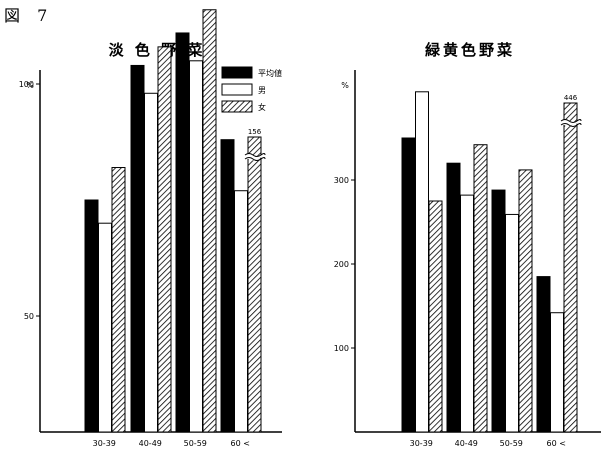  Describe the element at coordinates (511, 443) in the screenshot. I see `chart2-category-label: 50-59` at that location.